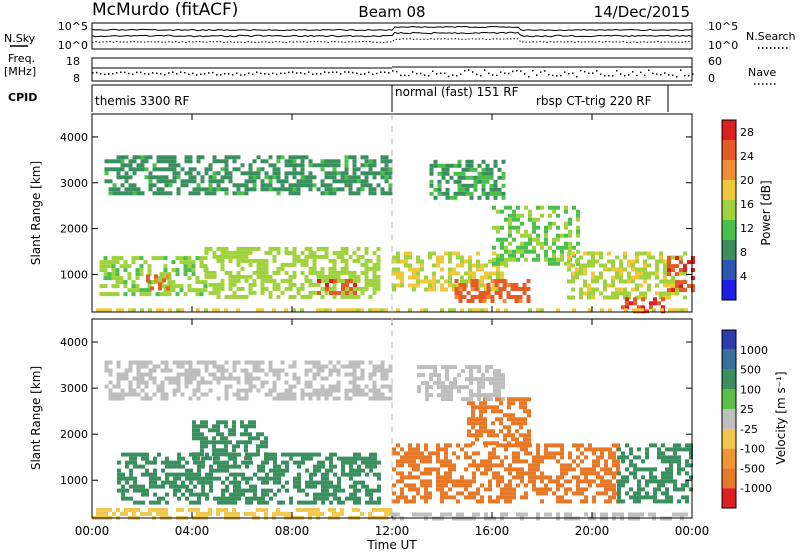 This screenshot has width=800, height=554. I want to click on heatmap-cell-r10, so click(681, 286).